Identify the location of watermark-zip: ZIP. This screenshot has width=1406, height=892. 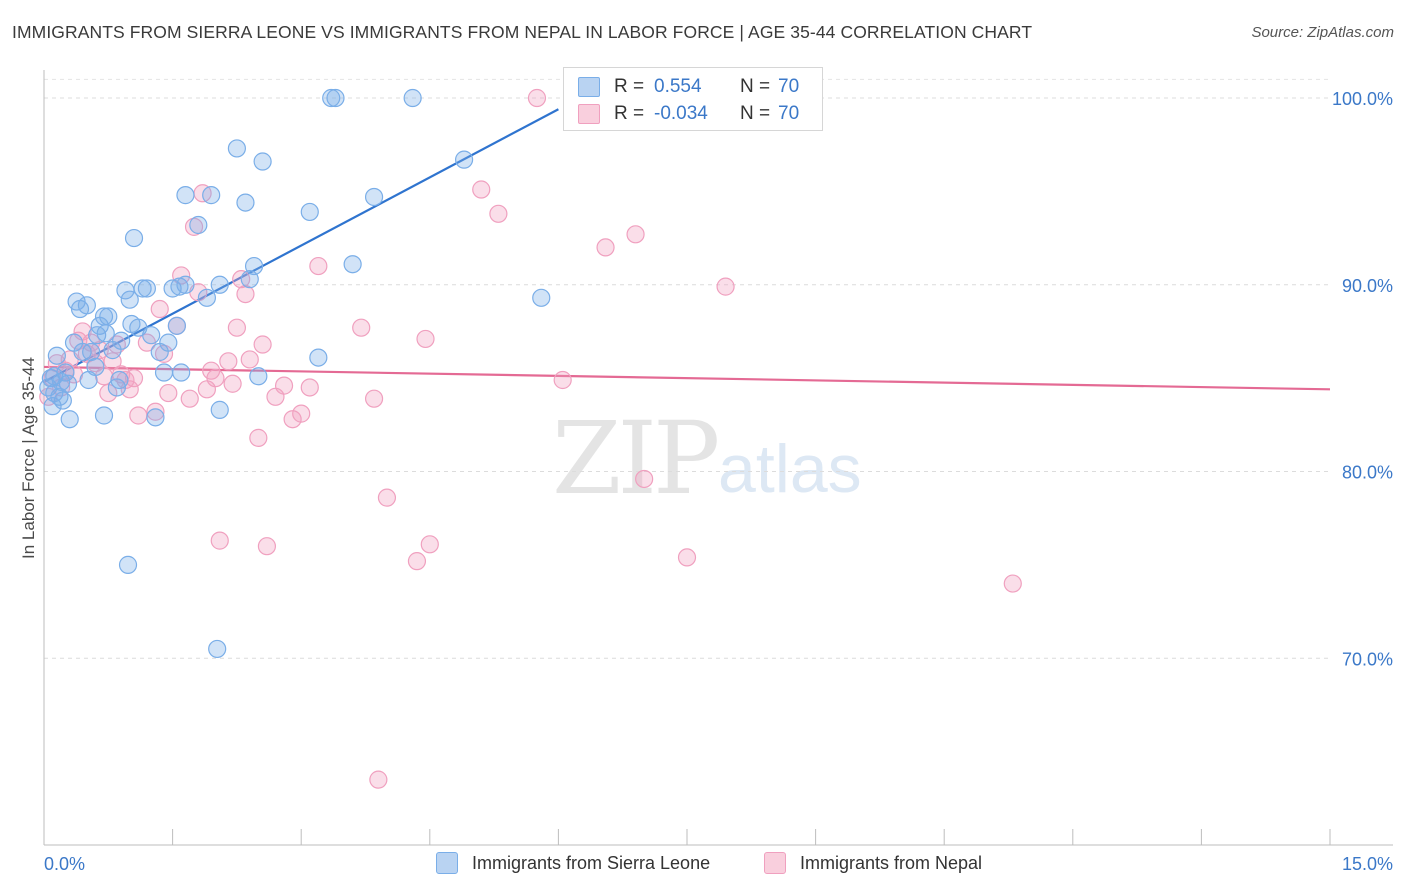
(636, 458).